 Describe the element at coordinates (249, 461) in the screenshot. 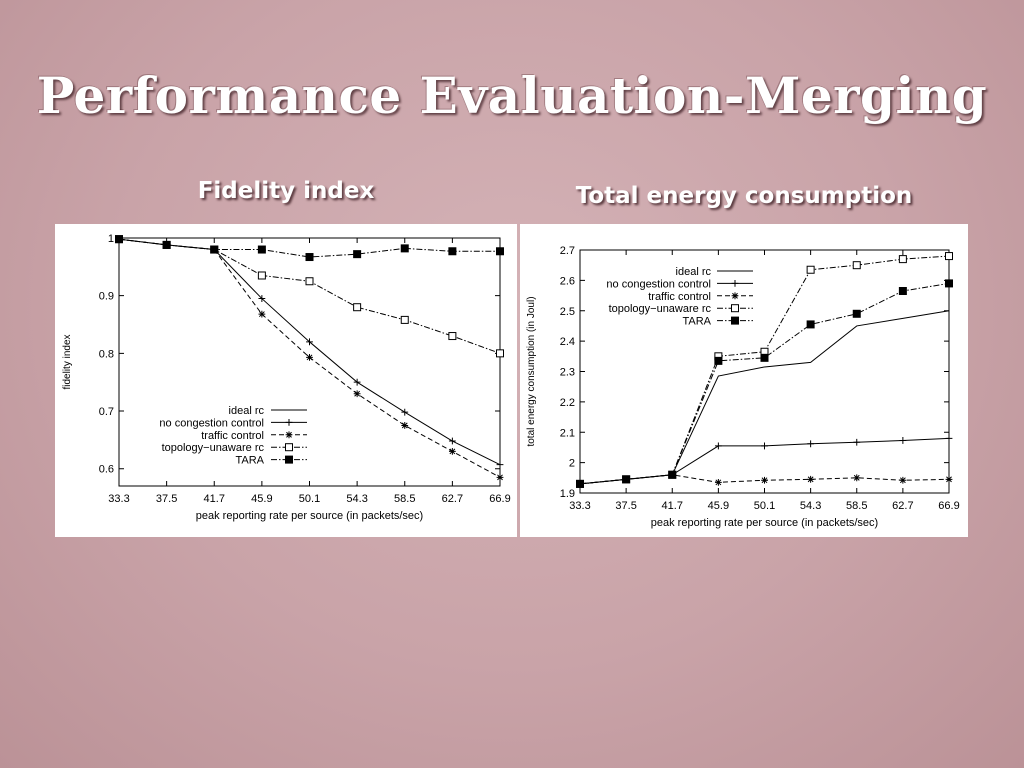

I see `legend-label: TARA` at that location.